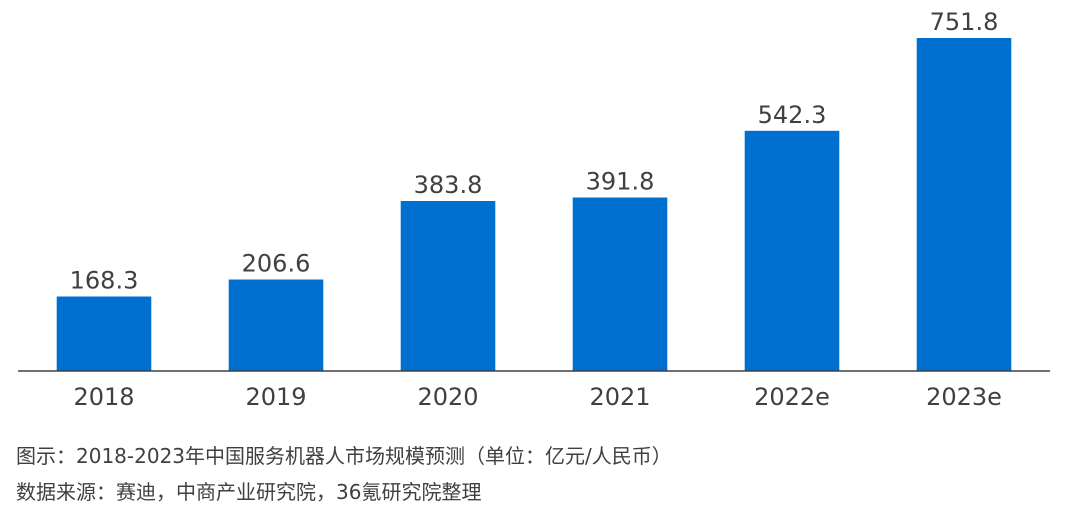 This screenshot has width=1065, height=519. What do you see at coordinates (620, 284) in the screenshot?
I see `bar-2021` at bounding box center [620, 284].